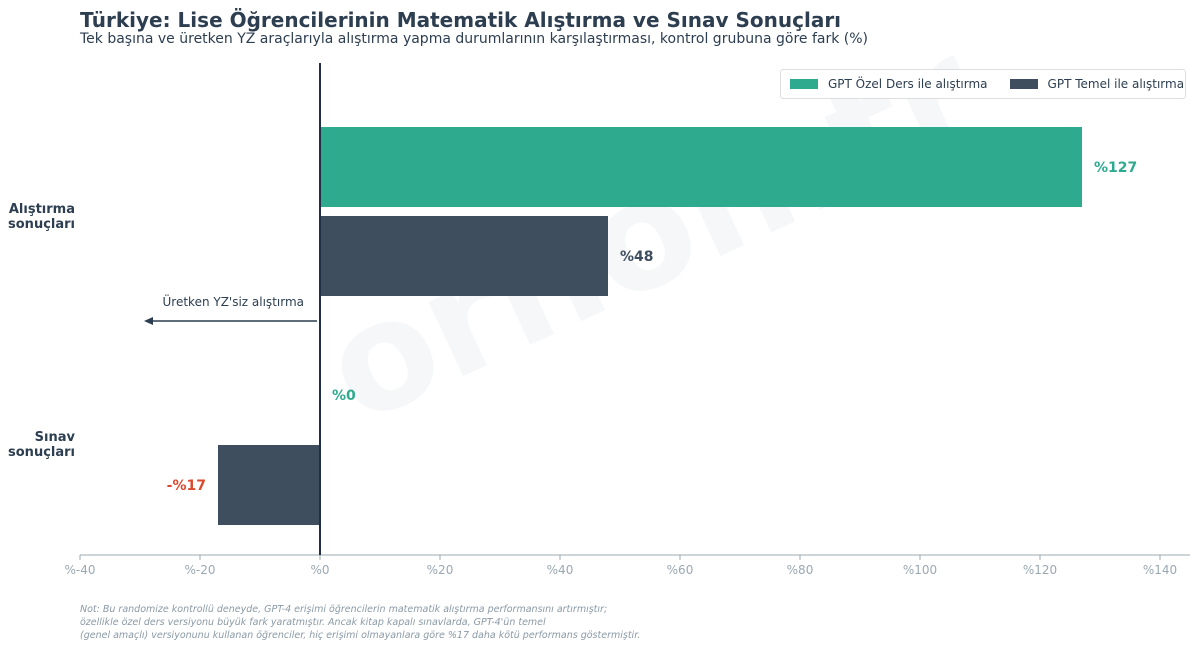 The image size is (1200, 649). What do you see at coordinates (1023, 84) in the screenshot?
I see `legend-swatch-base` at bounding box center [1023, 84].